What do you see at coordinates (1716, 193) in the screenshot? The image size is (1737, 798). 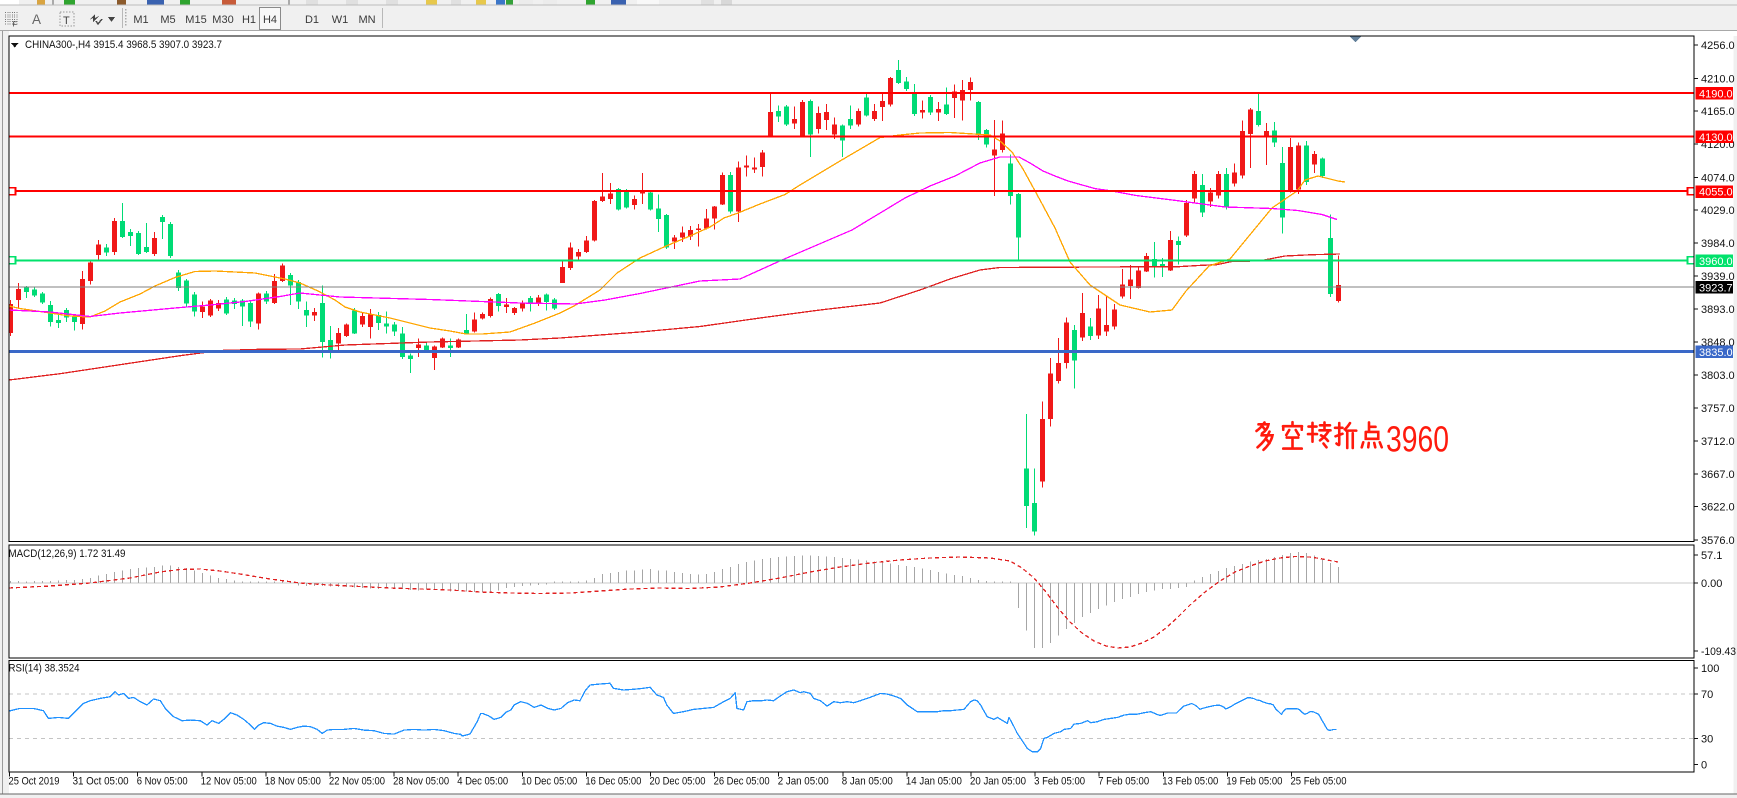 I see `svg-text: 4055.0` at bounding box center [1716, 193].